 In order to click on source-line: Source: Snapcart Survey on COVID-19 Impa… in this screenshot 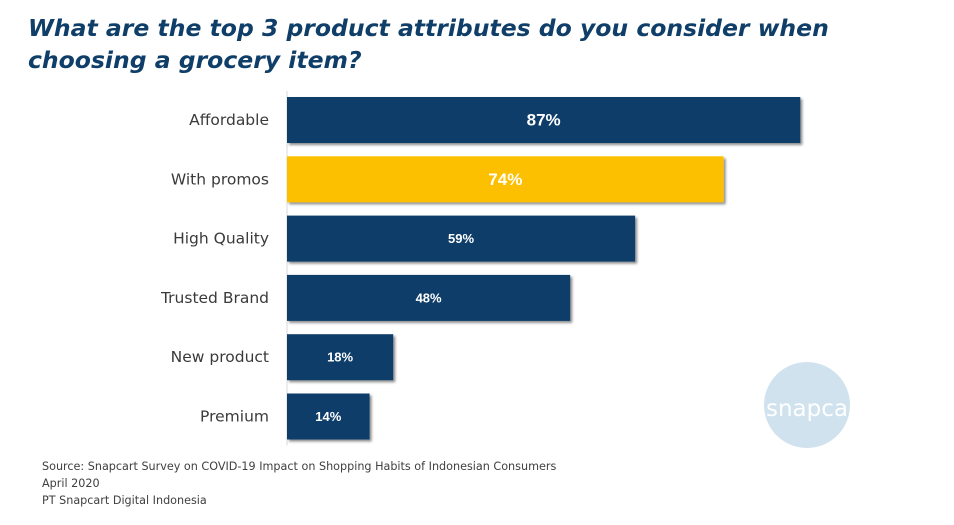, I will do `click(299, 466)`.